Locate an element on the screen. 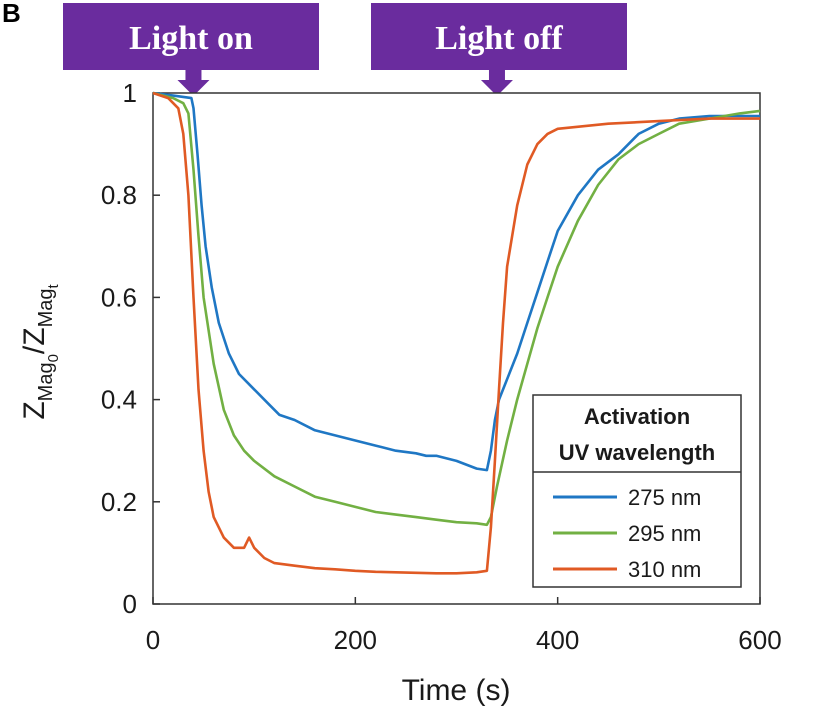 The image size is (830, 710). y-tick-label: 0.8 is located at coordinates (119, 195).